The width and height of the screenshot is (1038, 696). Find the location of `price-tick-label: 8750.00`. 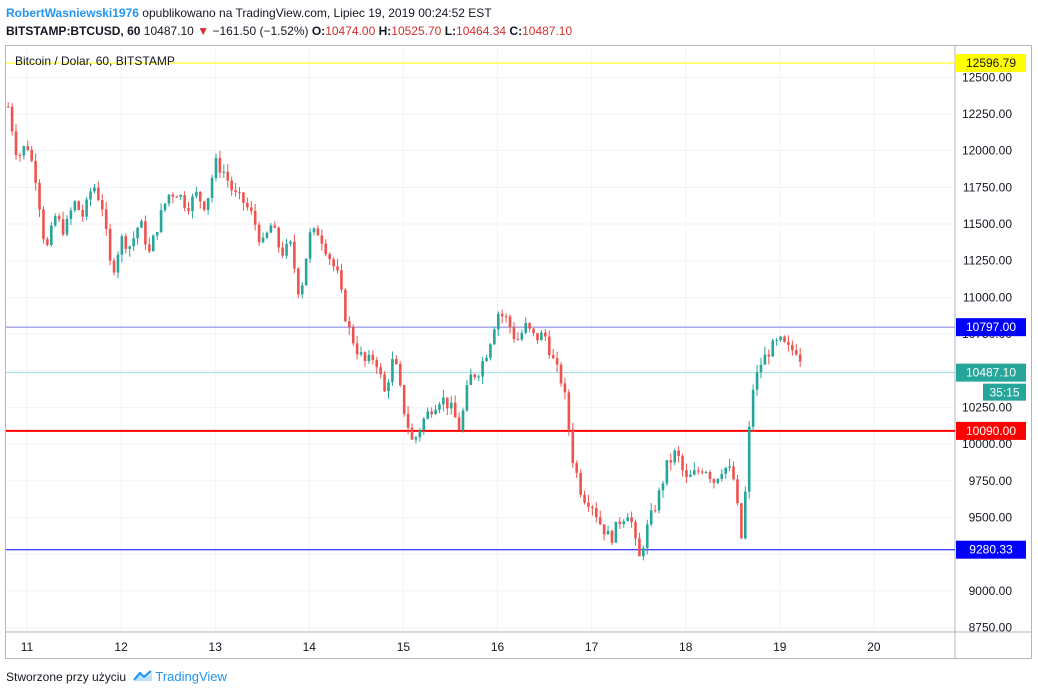

price-tick-label: 8750.00 is located at coordinates (991, 628).